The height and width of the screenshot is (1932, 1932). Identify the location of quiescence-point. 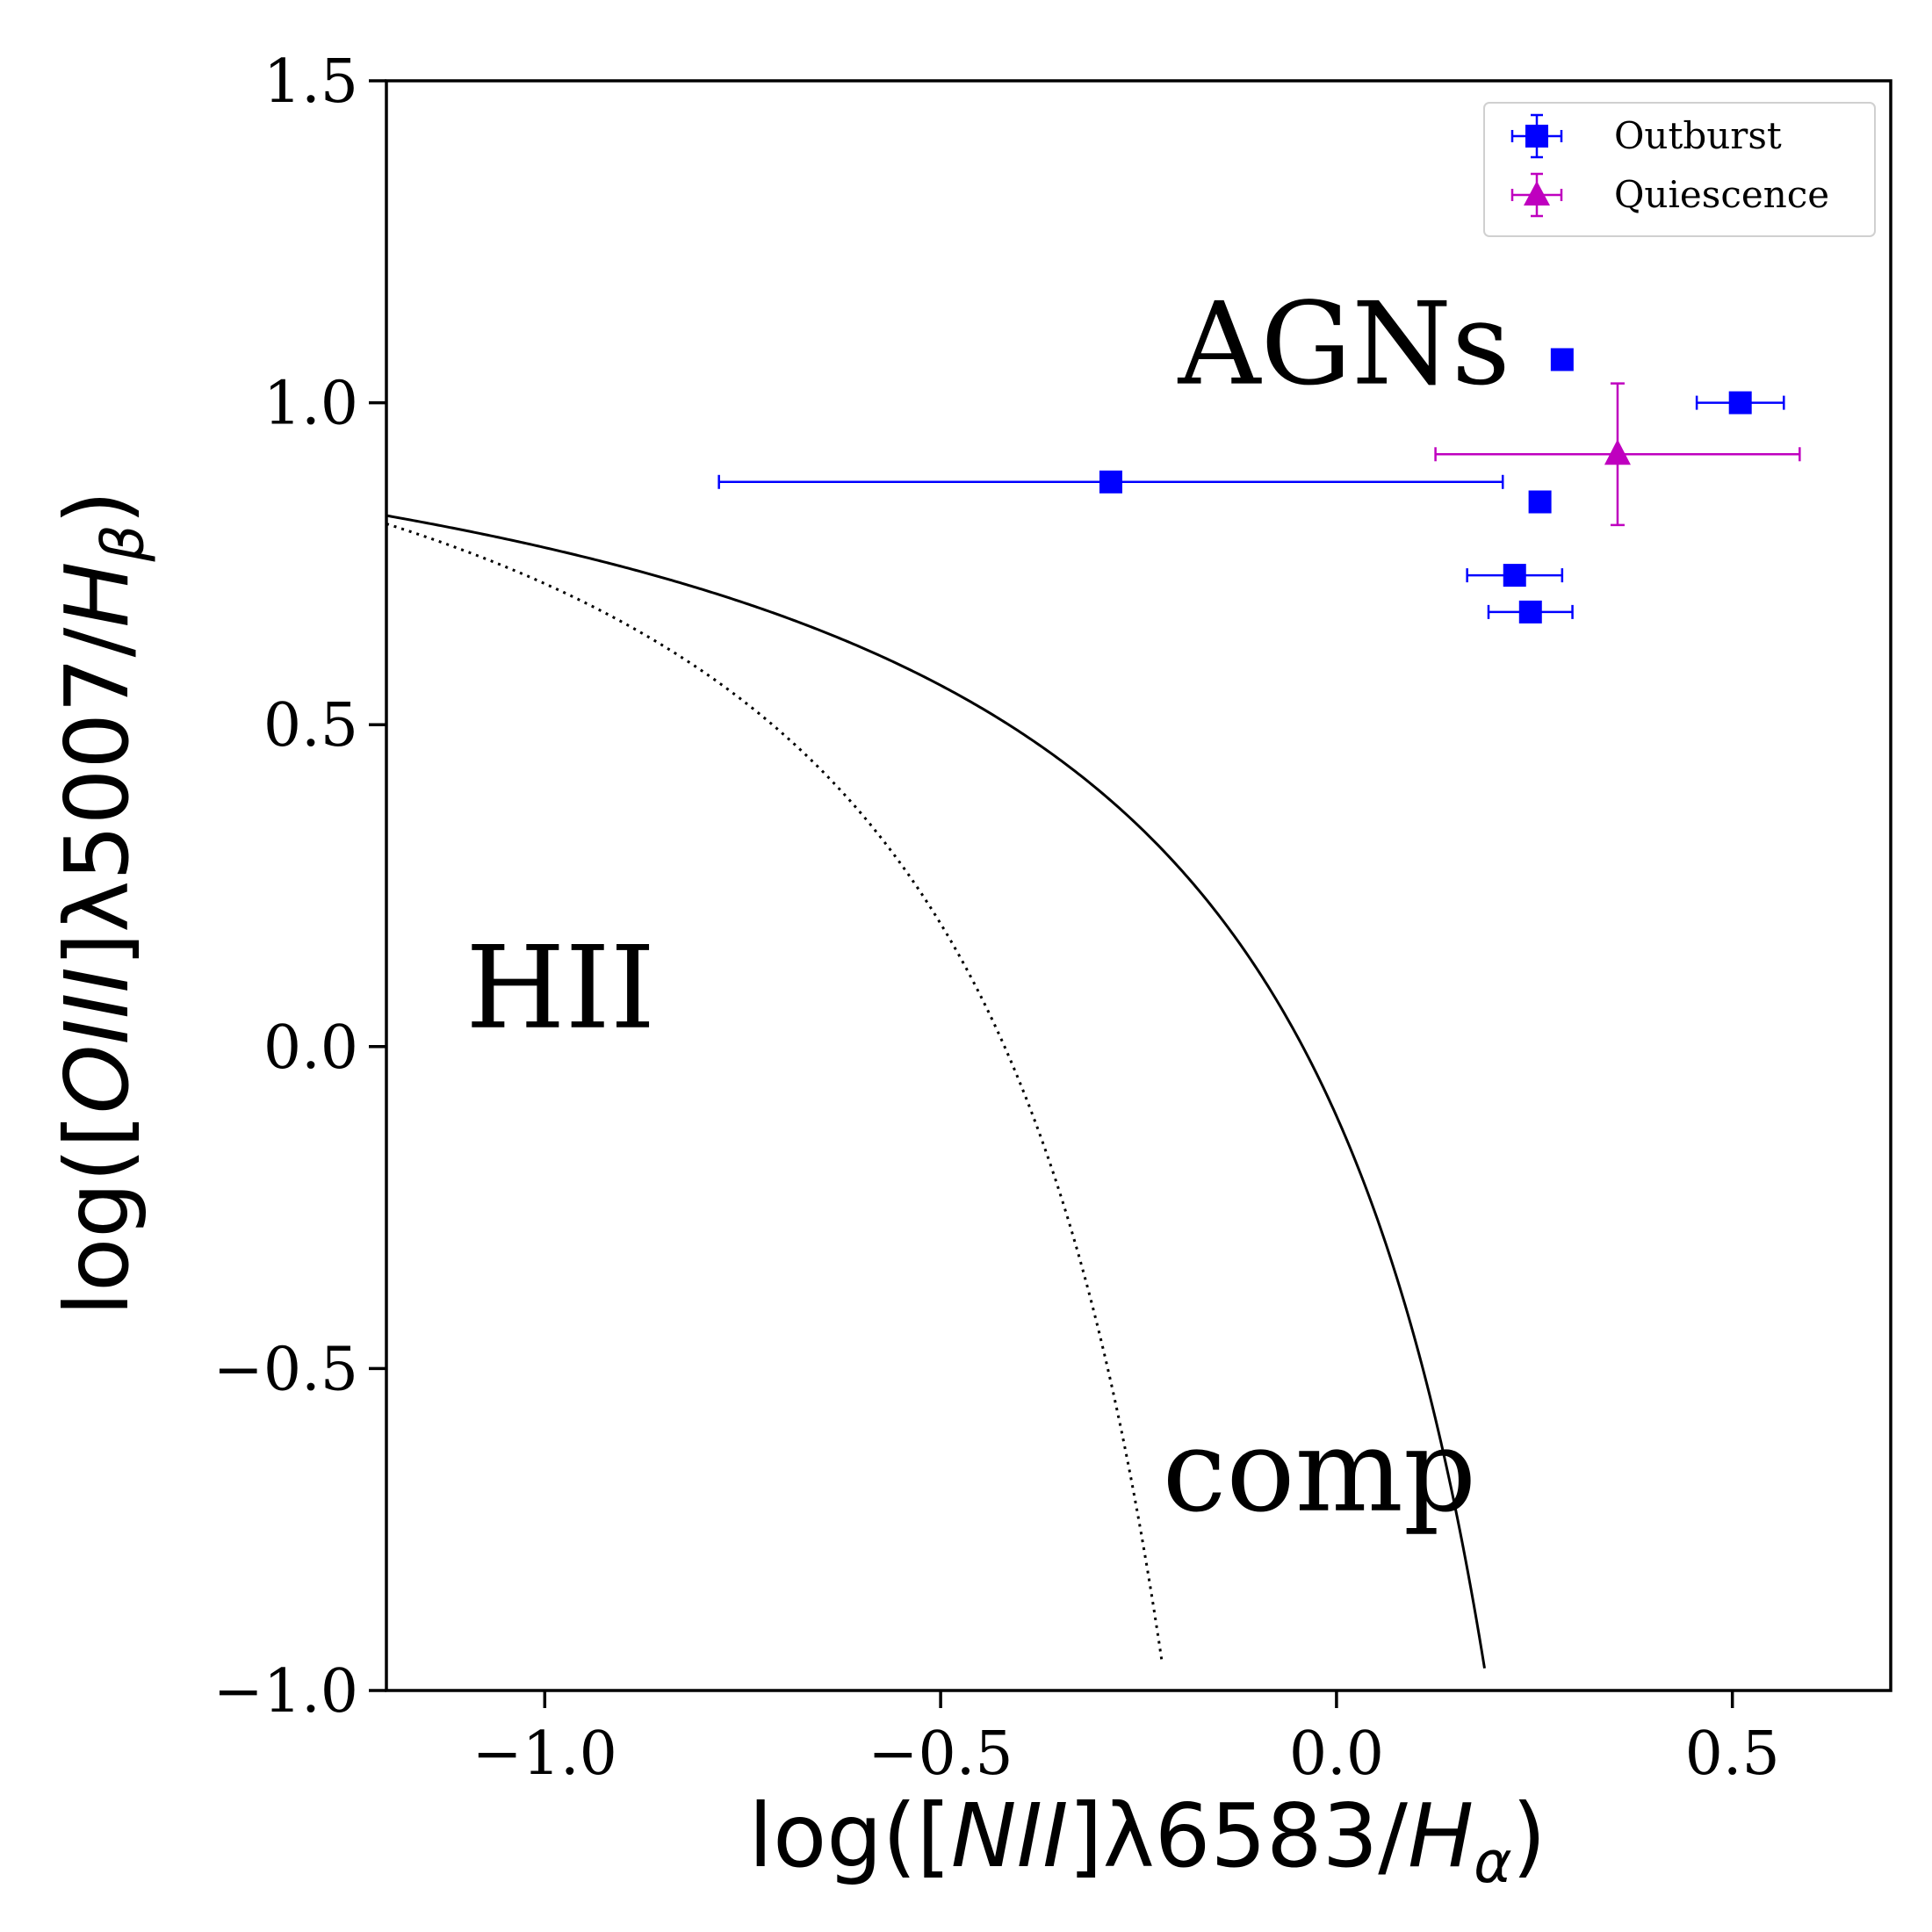
(1618, 452).